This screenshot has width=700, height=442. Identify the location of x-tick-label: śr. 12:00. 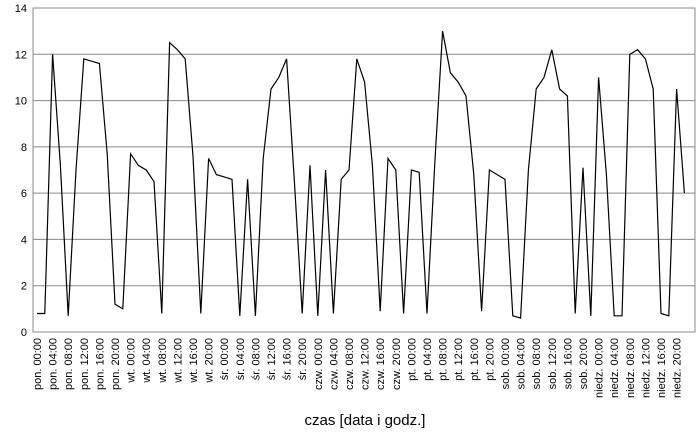
(272, 359).